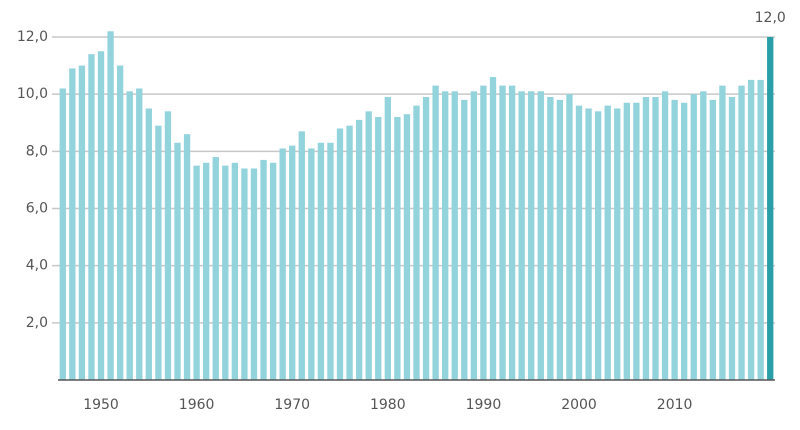 The width and height of the screenshot is (800, 430). What do you see at coordinates (37, 209) in the screenshot?
I see `y-tick-label: 6,0` at bounding box center [37, 209].